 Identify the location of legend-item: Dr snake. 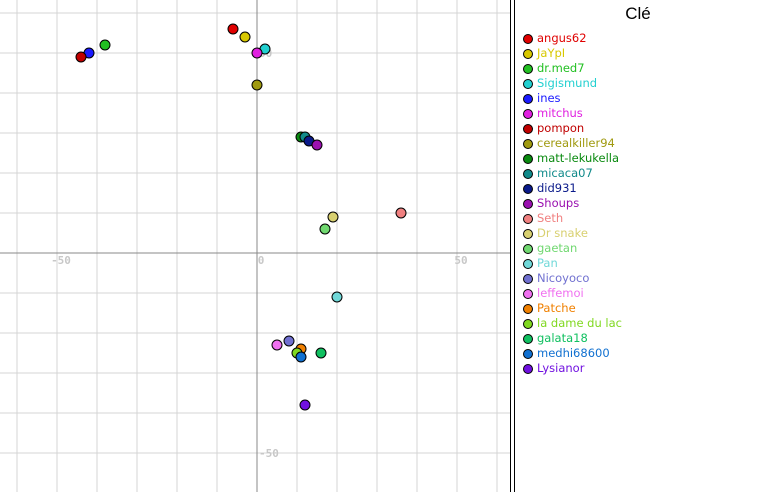
(572, 233).